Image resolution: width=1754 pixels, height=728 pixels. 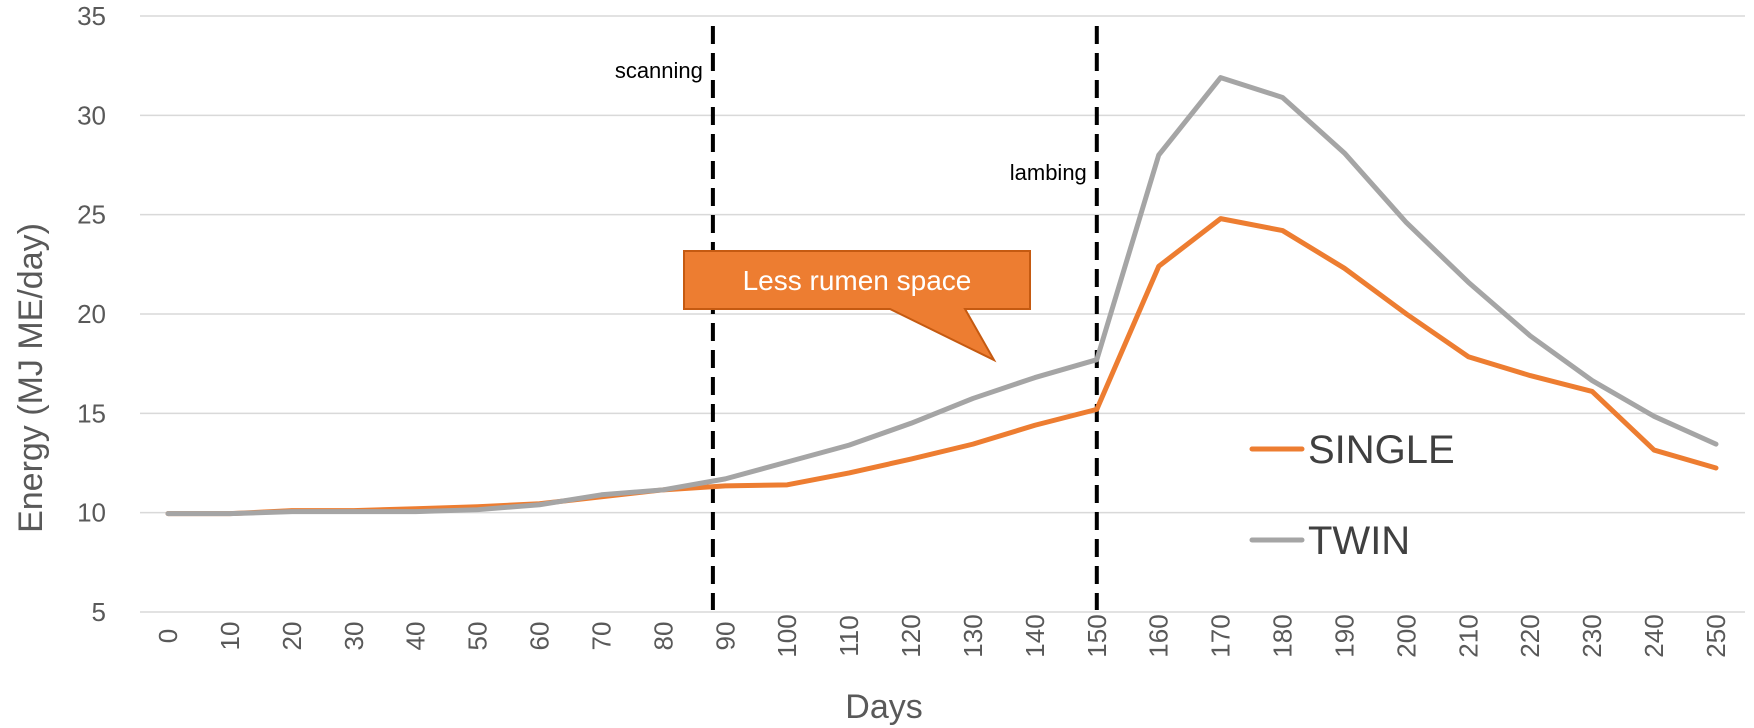 I want to click on y-tick-label: 25, so click(x=91, y=215).